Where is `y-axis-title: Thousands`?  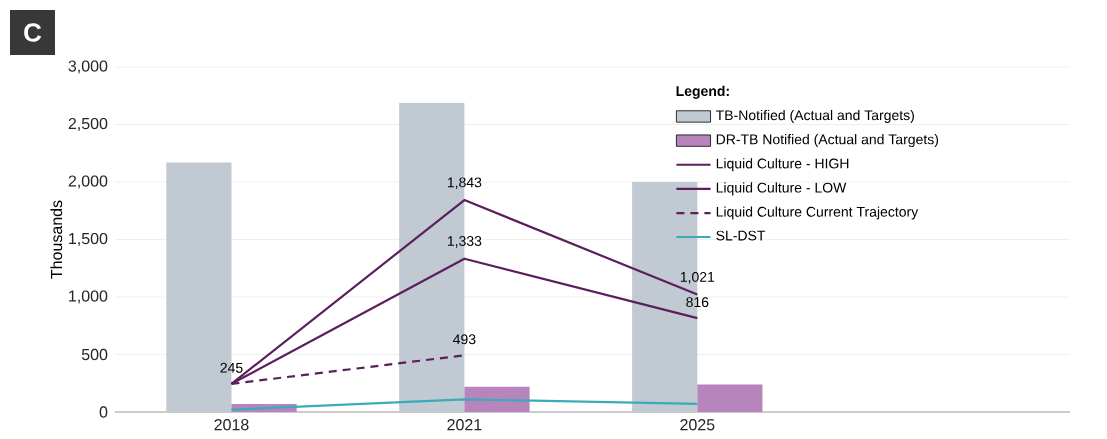
y-axis-title: Thousands is located at coordinates (56, 239).